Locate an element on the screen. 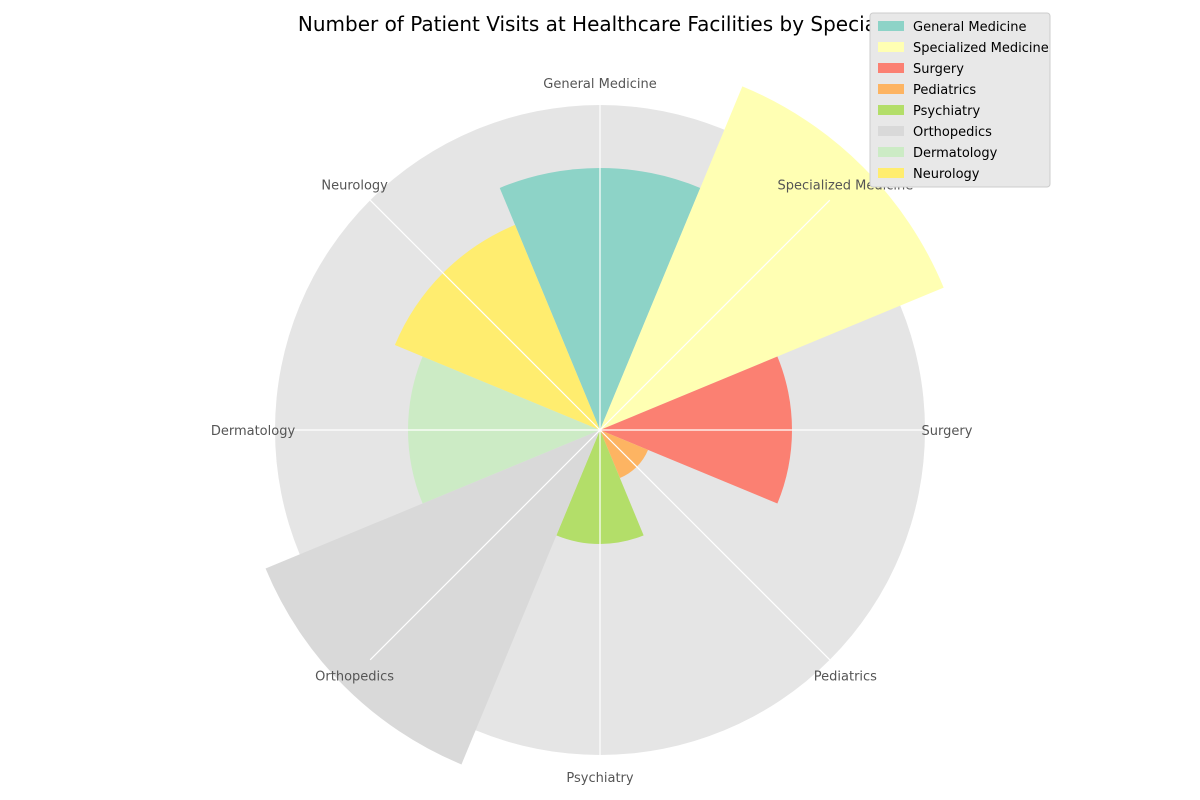 This screenshot has width=1200, height=800. legend-label: General Medicine is located at coordinates (969, 27).